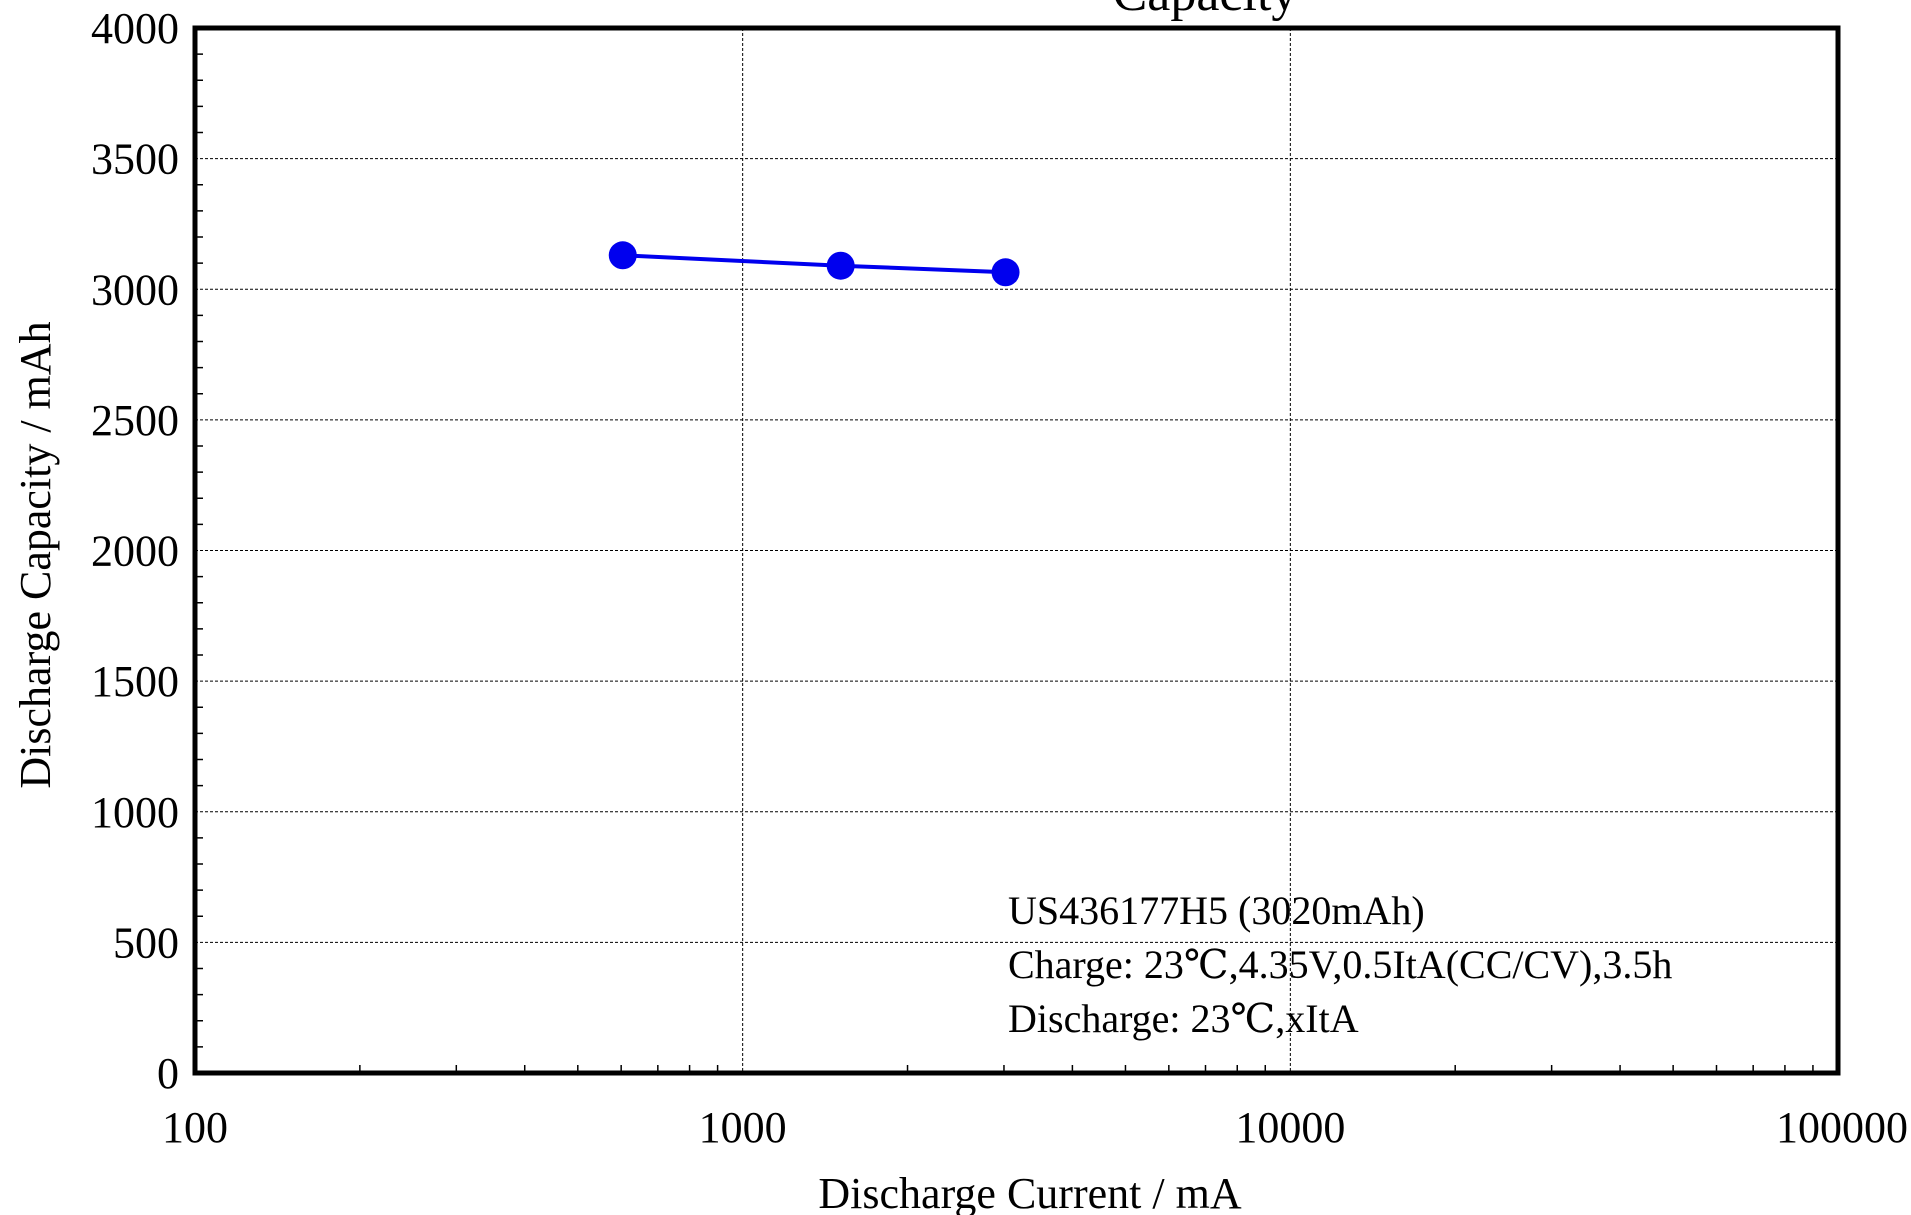  I want to click on series-line, so click(814, 263).